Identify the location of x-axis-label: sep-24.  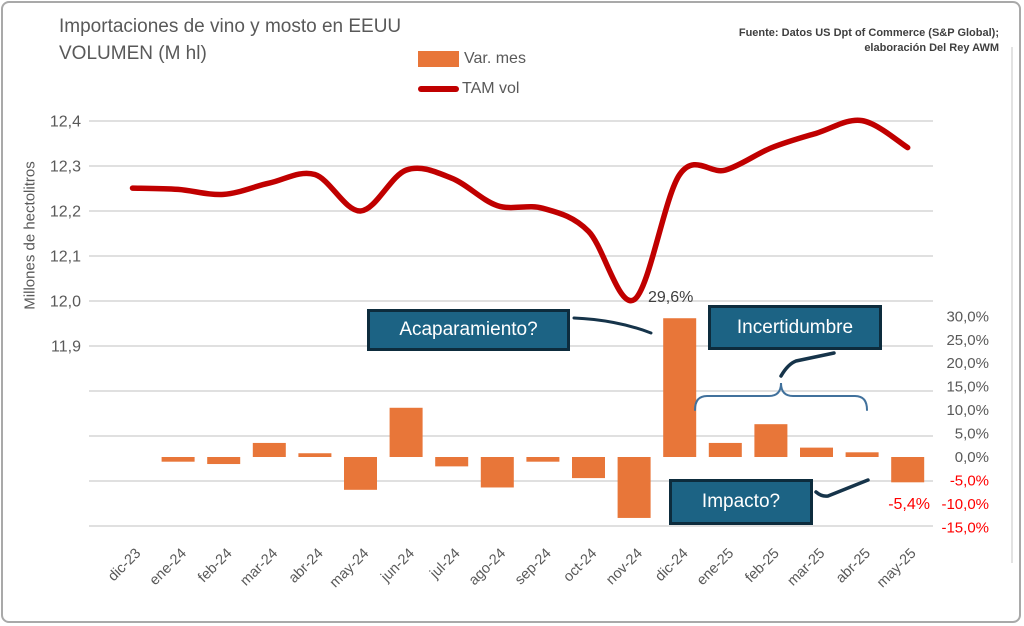
(533, 567).